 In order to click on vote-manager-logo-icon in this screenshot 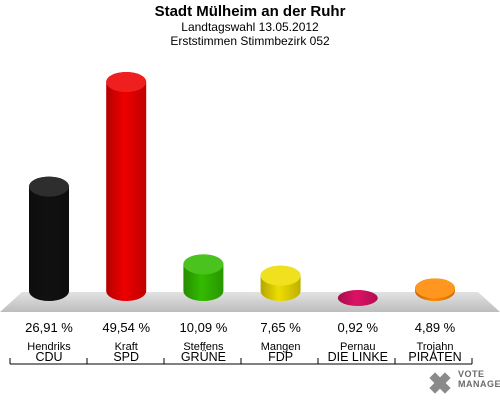, I will do `click(440, 383)`.